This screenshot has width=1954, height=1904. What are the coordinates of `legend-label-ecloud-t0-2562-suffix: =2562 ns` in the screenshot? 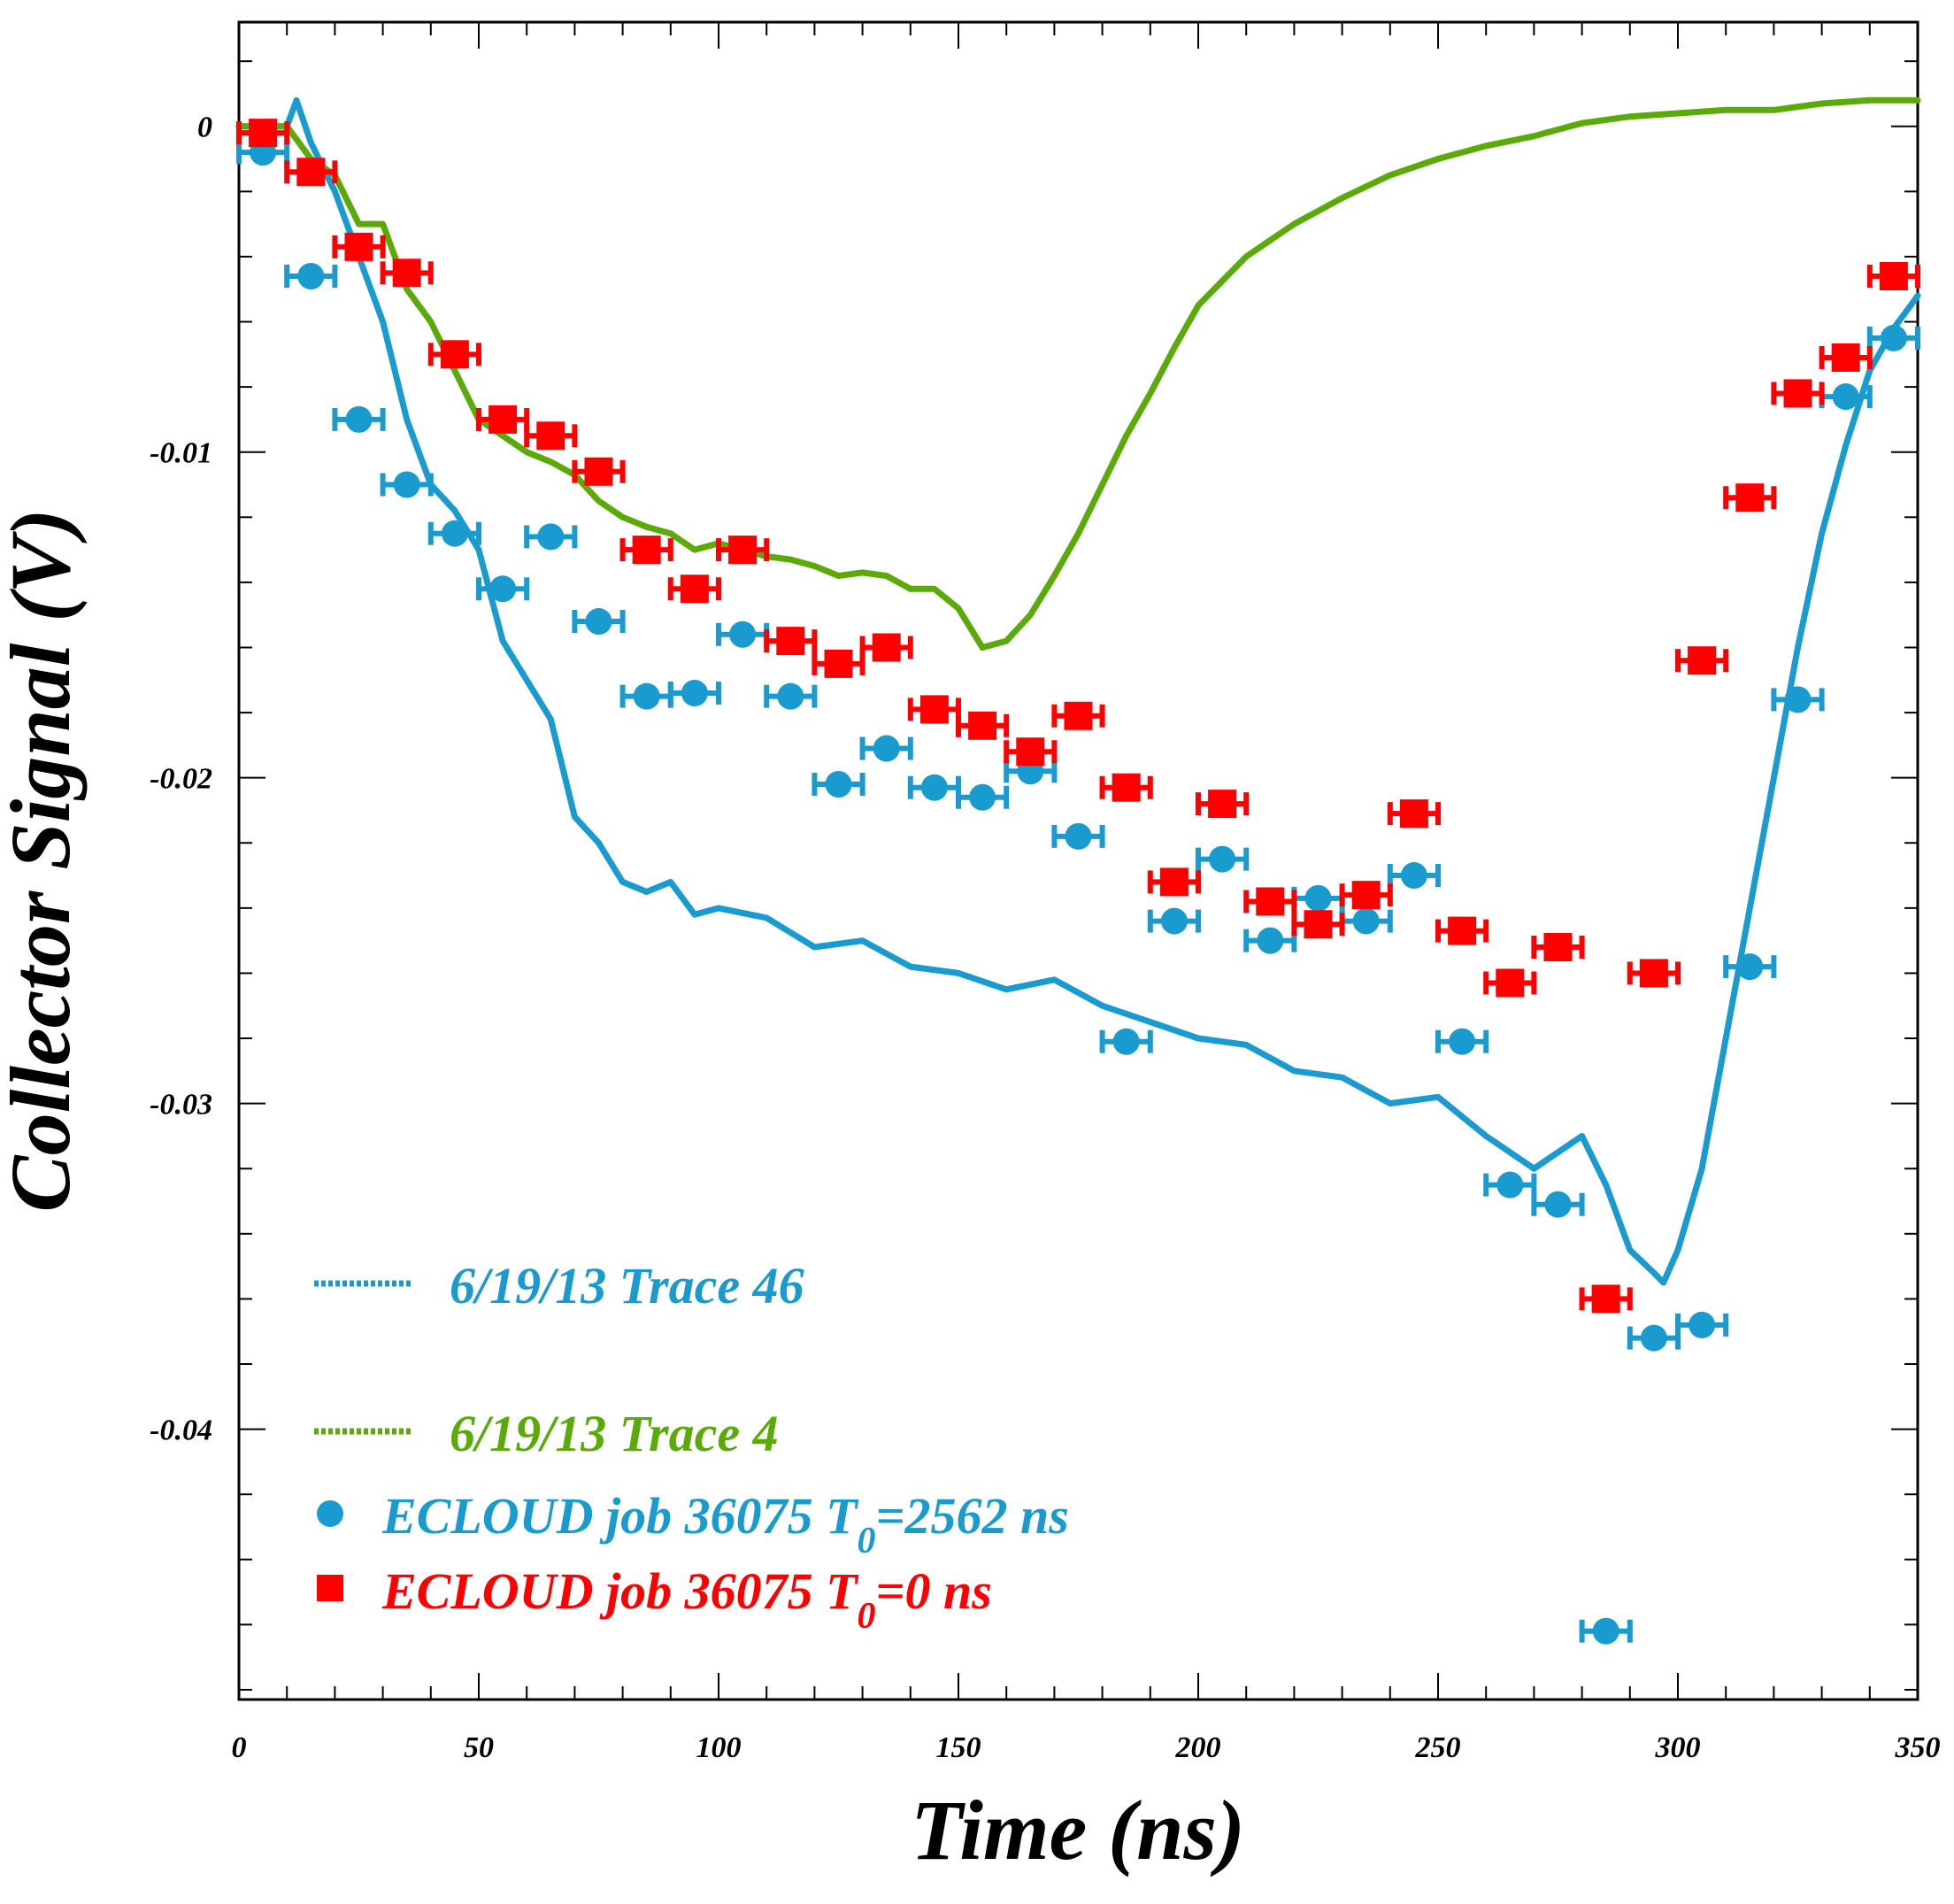 It's located at (973, 1516).